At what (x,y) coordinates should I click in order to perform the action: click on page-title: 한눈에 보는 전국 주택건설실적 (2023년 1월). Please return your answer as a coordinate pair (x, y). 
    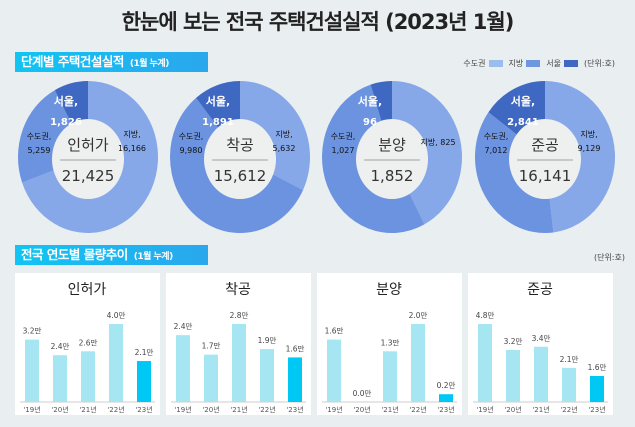
    Looking at the image, I should click on (318, 22).